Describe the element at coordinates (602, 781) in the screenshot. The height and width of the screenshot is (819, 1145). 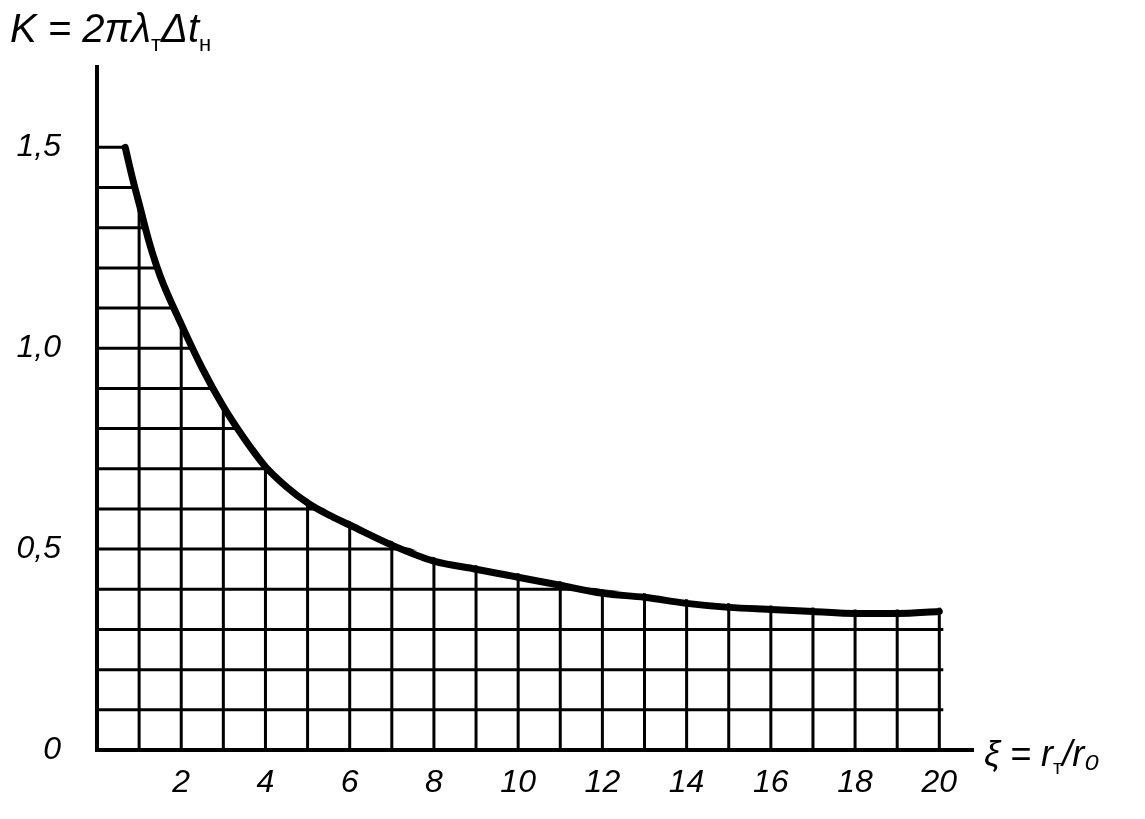
I see `x-tick-label: 12` at that location.